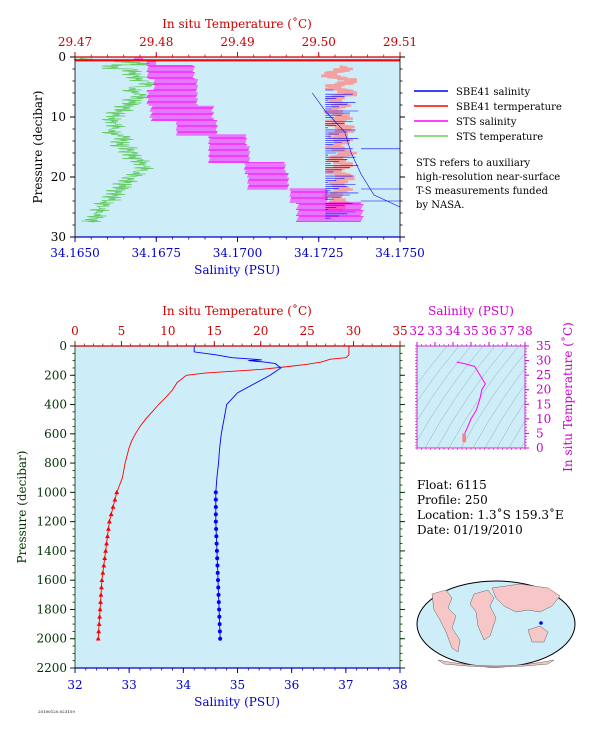 This screenshot has height=734, width=593. What do you see at coordinates (567, 397) in the screenshot?
I see `ts-temperature-axis-title: In situ Temperature (˚C)` at bounding box center [567, 397].